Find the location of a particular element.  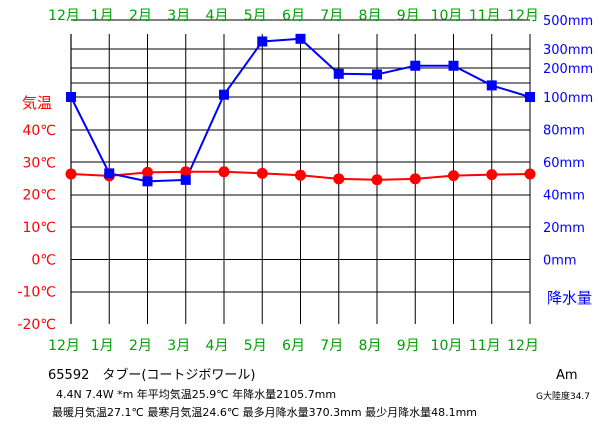

month-label-bottom: 3月 is located at coordinates (178, 346).